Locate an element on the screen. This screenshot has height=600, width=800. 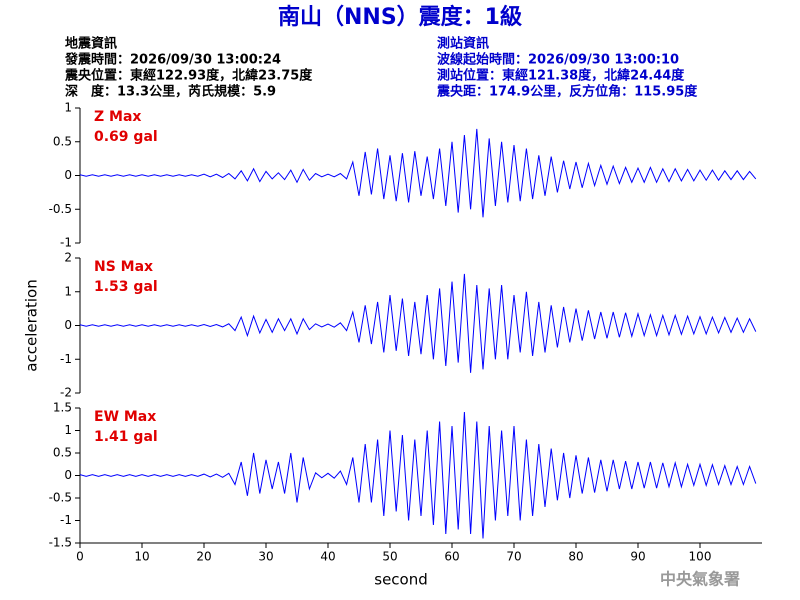
max-annotation: NS Max is located at coordinates (123, 267).